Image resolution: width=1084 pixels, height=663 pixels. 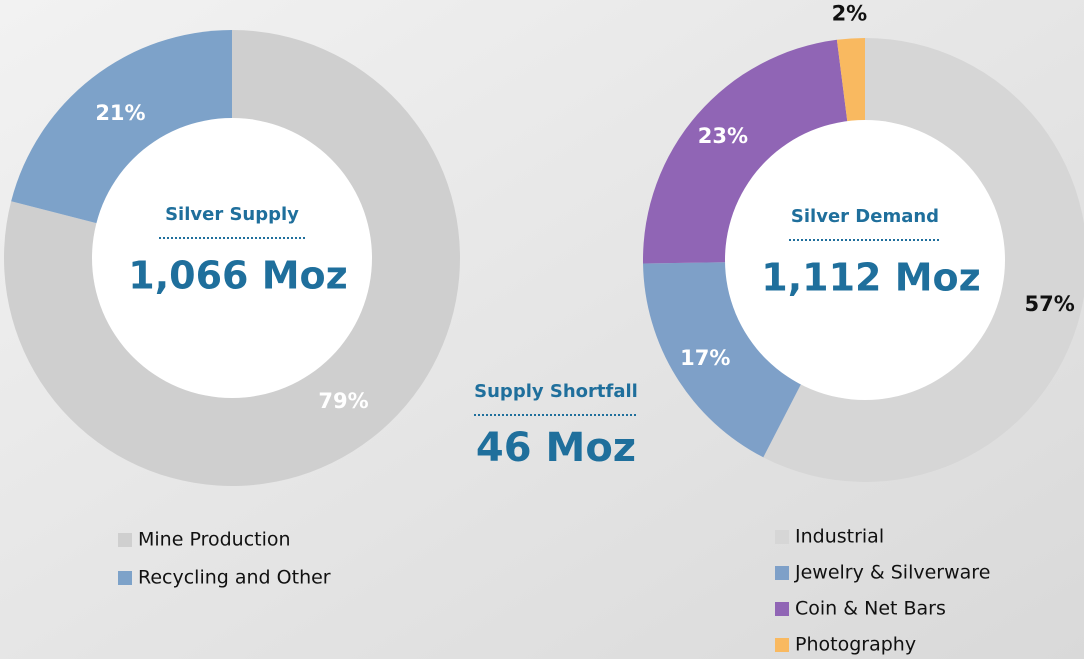 What do you see at coordinates (232, 214) in the screenshot?
I see `center-title: Silver Supply` at bounding box center [232, 214].